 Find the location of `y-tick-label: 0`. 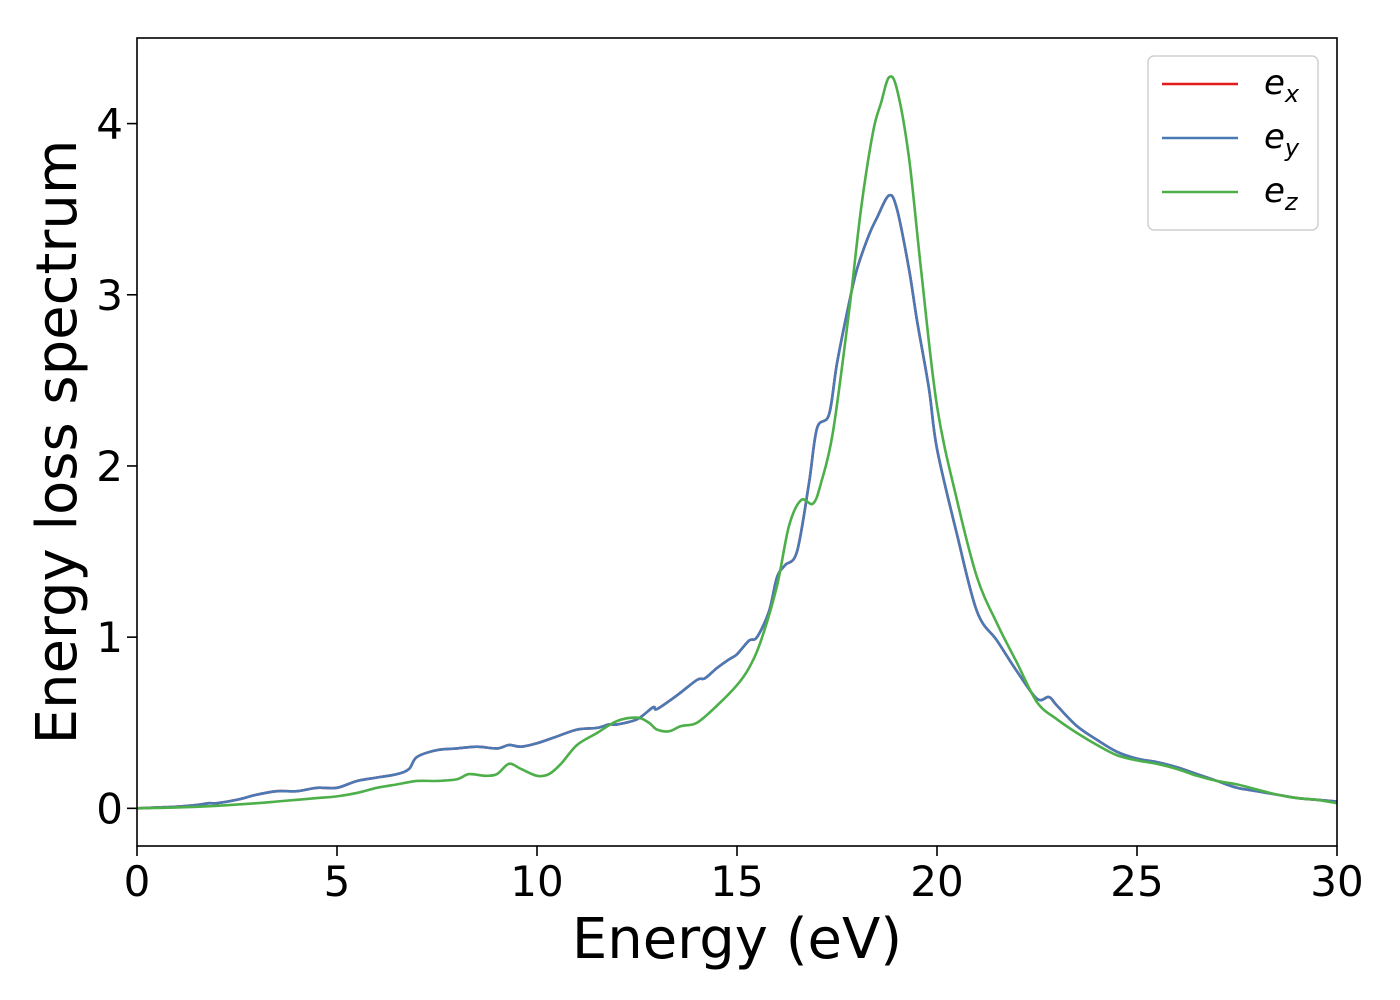

y-tick-label: 0 is located at coordinates (109, 808).